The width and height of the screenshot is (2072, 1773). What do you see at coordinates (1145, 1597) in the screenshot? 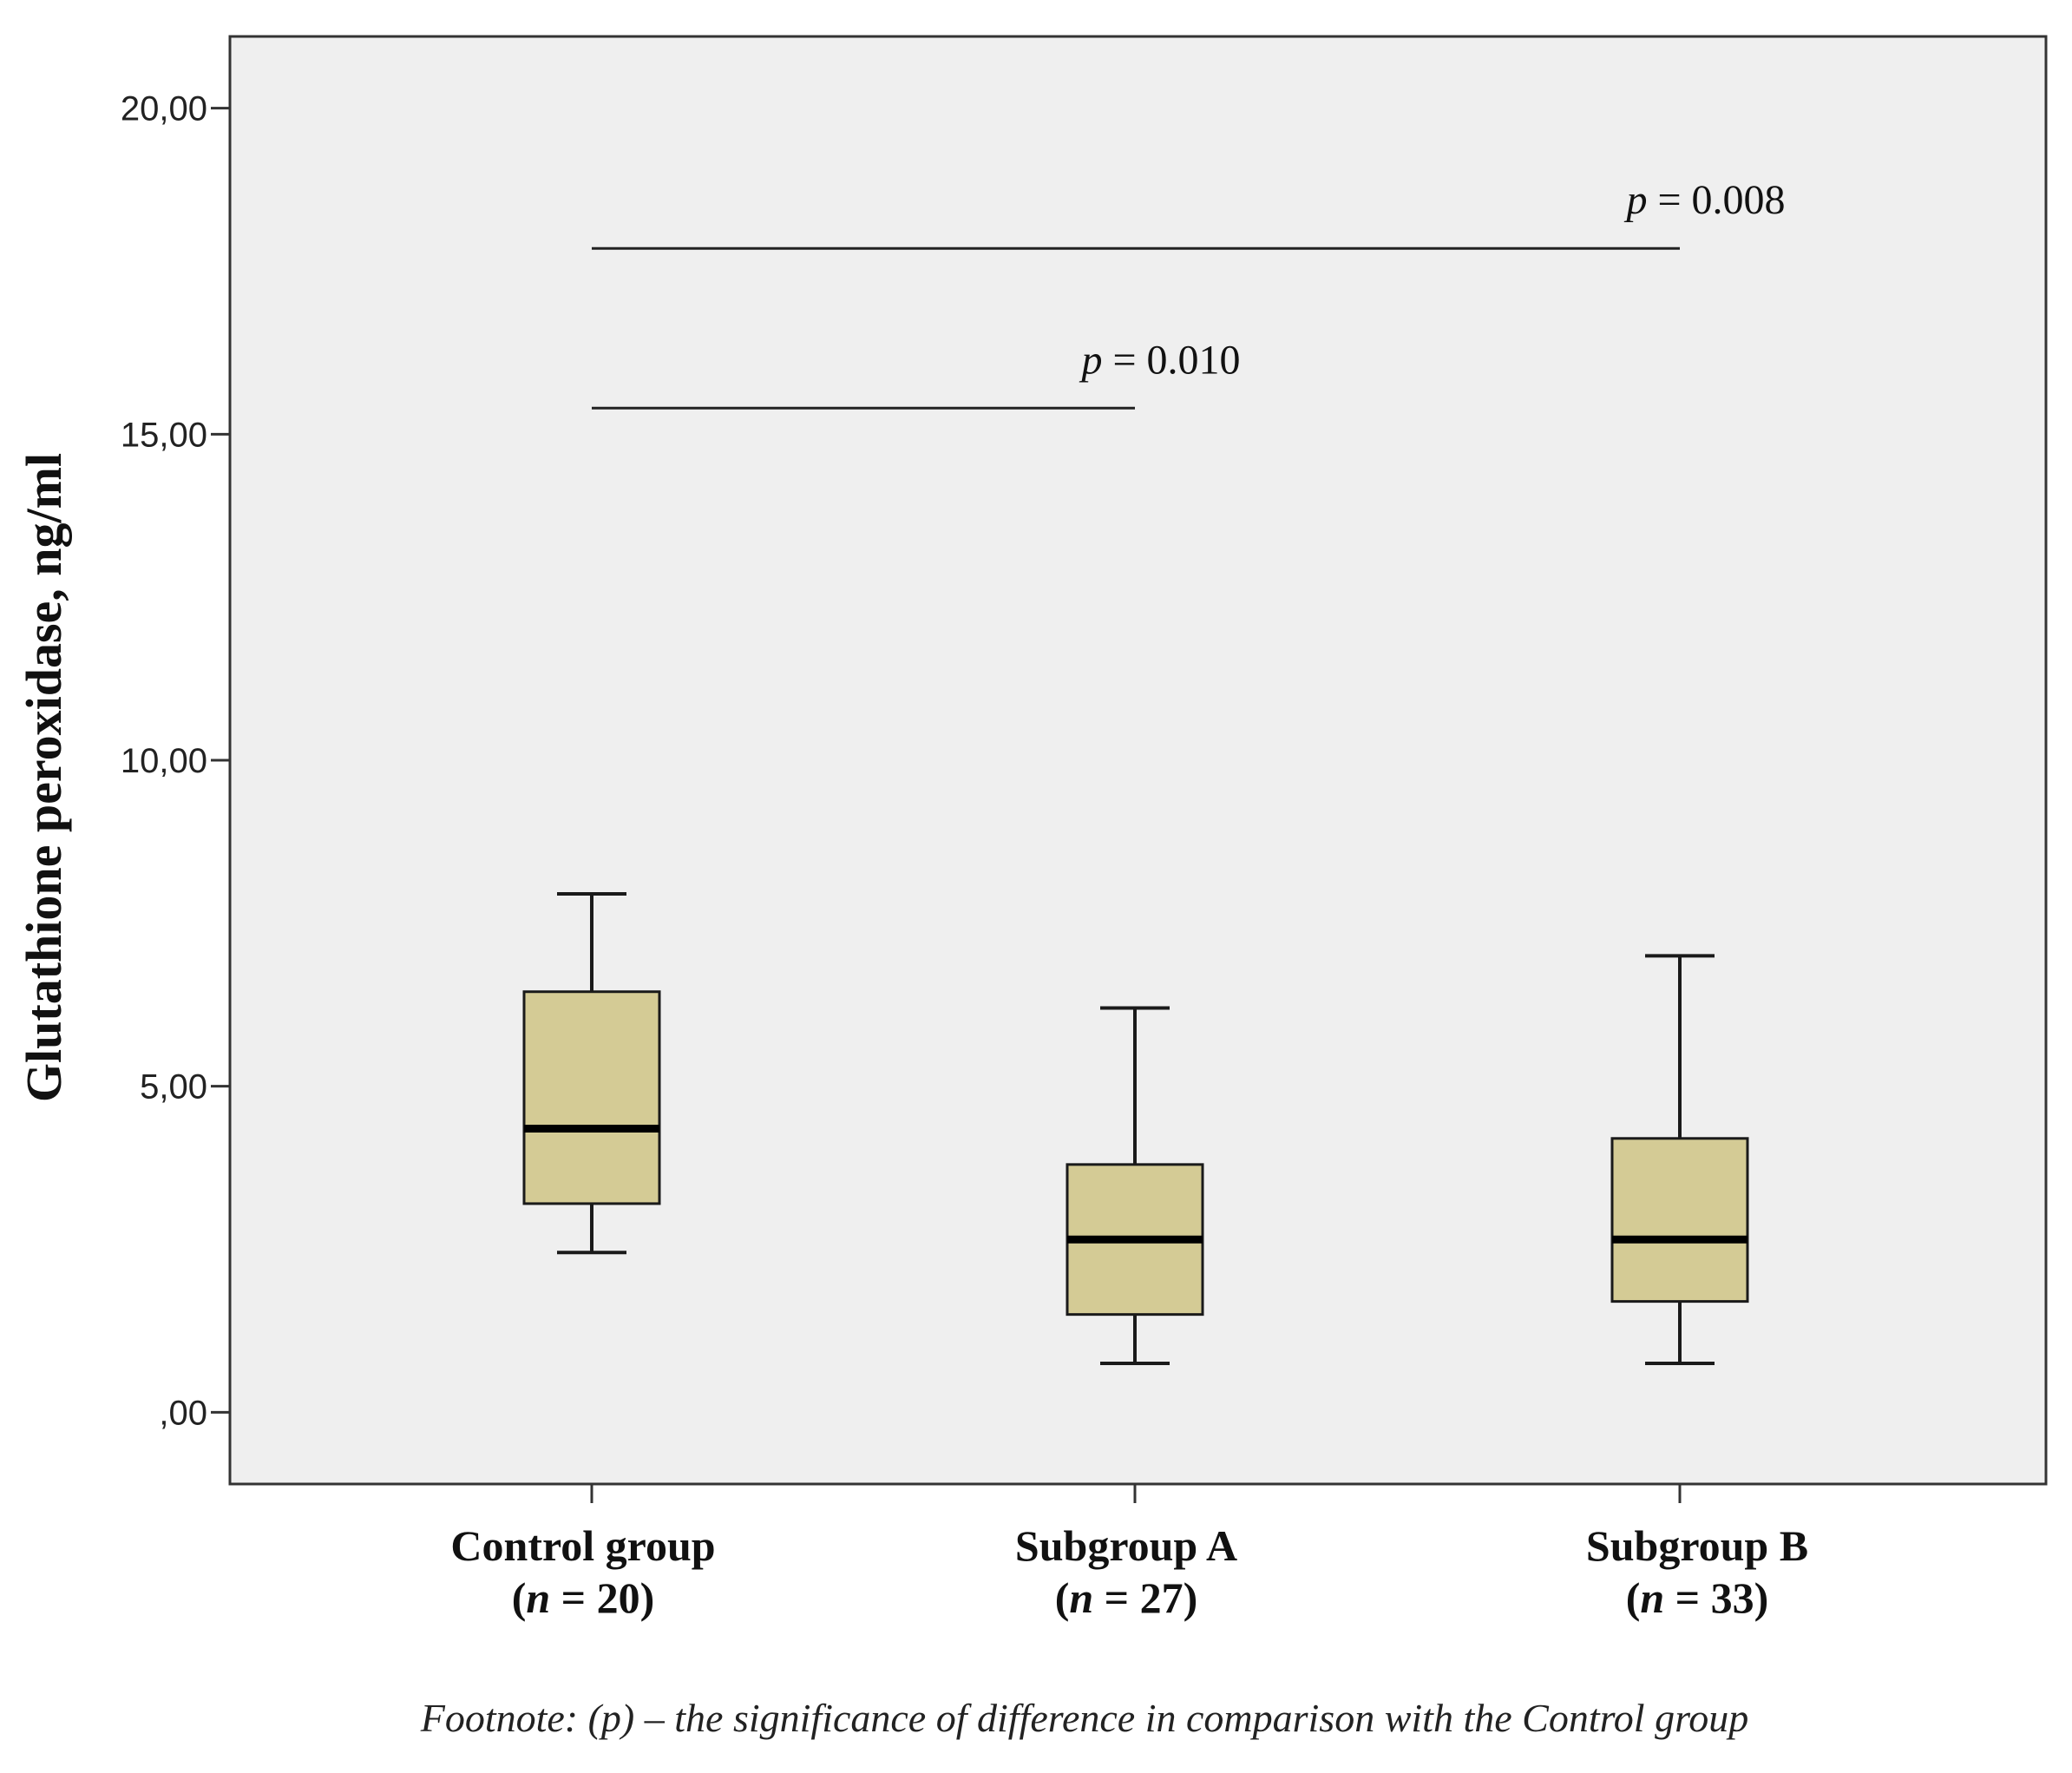
I see `n-suffix: = 27)` at bounding box center [1145, 1597].